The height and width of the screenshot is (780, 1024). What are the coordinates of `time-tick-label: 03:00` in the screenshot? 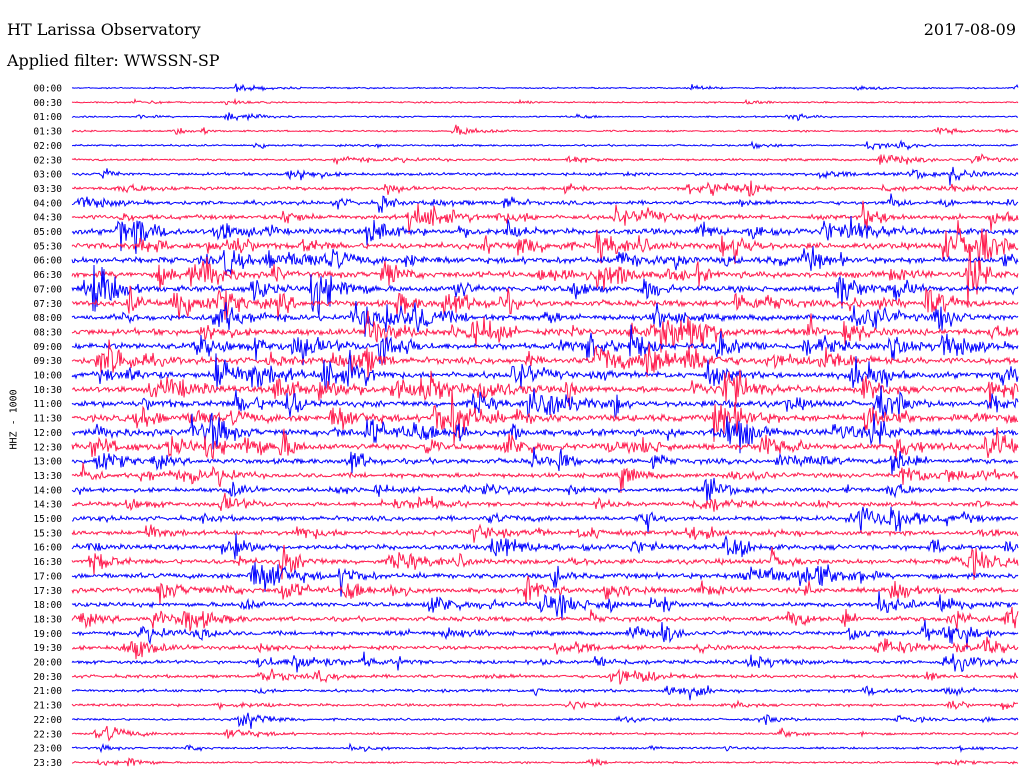 It's located at (47, 175).